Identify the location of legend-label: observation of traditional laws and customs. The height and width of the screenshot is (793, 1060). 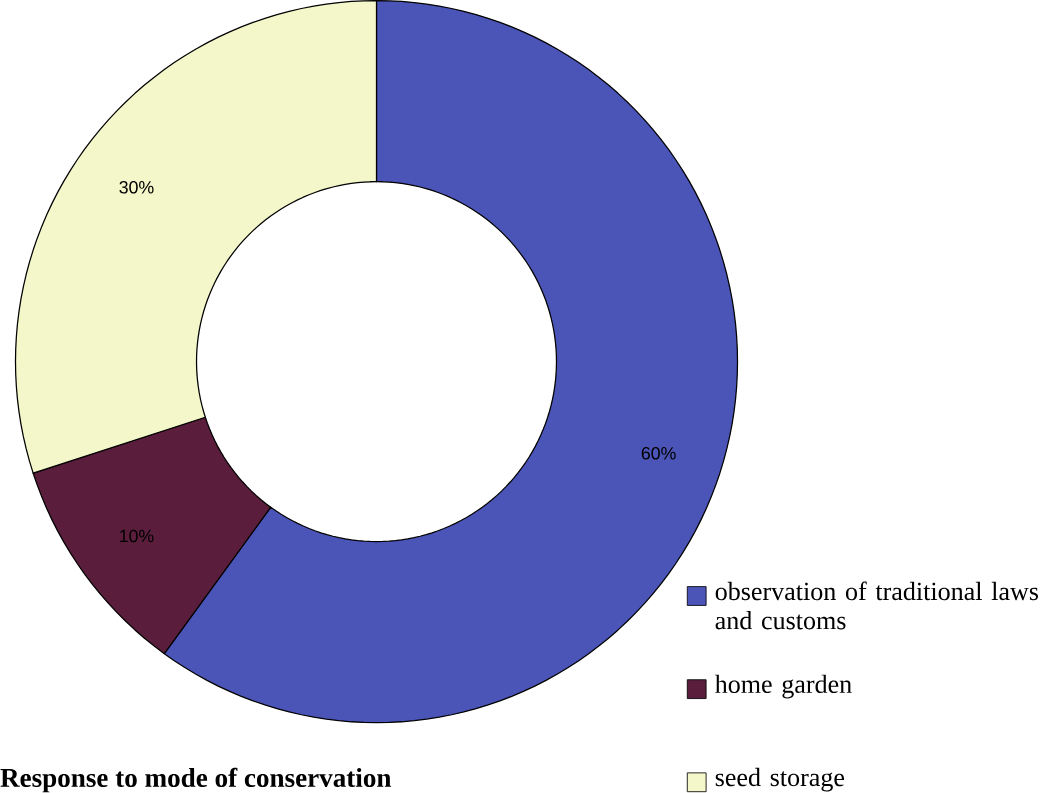
(877, 605).